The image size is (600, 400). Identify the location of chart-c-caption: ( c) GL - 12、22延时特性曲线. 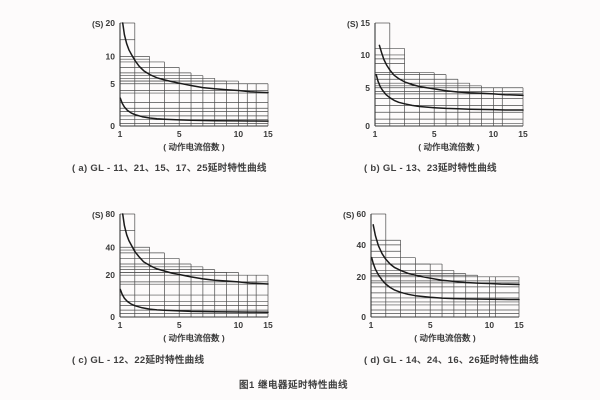
(138, 360).